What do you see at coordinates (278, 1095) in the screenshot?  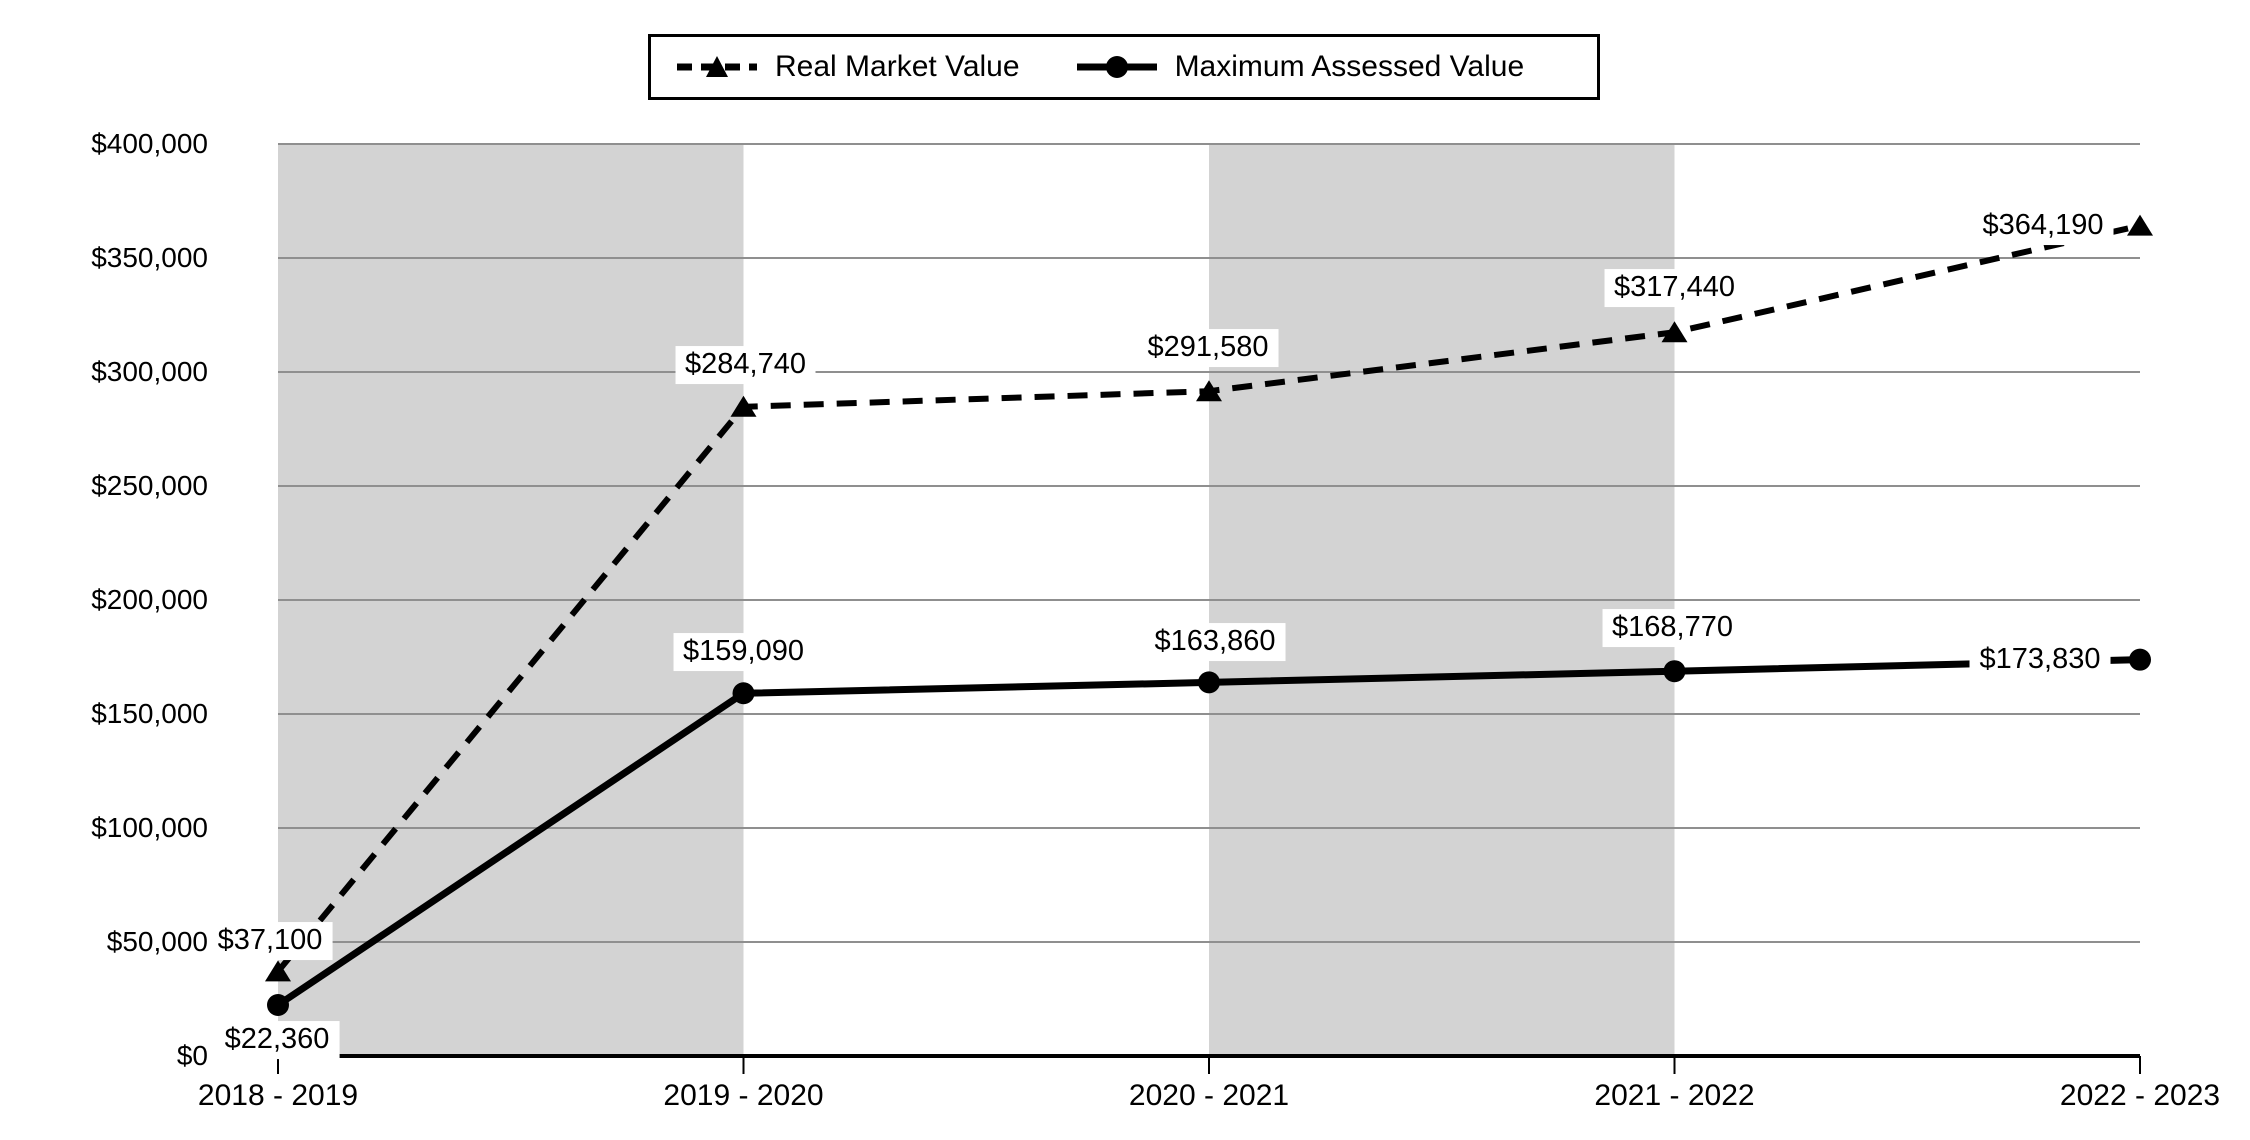 I see `x-axis-tick-label: 2018 - 2019` at bounding box center [278, 1095].